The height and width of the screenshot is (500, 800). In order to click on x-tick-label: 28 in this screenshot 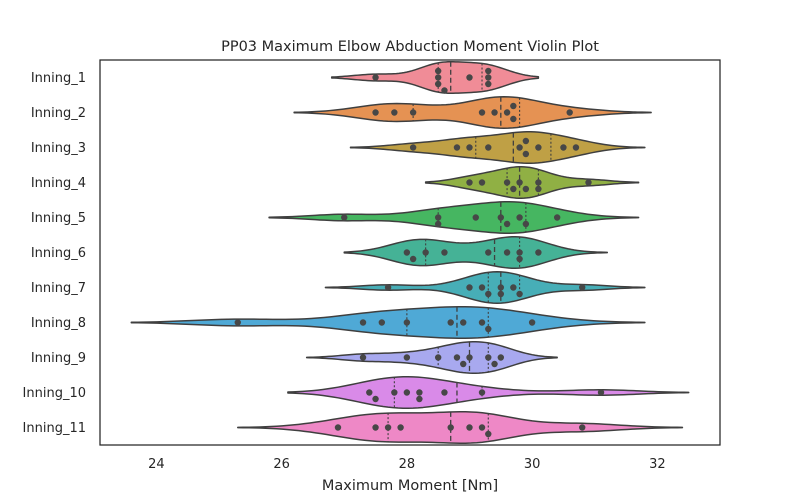, I will do `click(407, 464)`.